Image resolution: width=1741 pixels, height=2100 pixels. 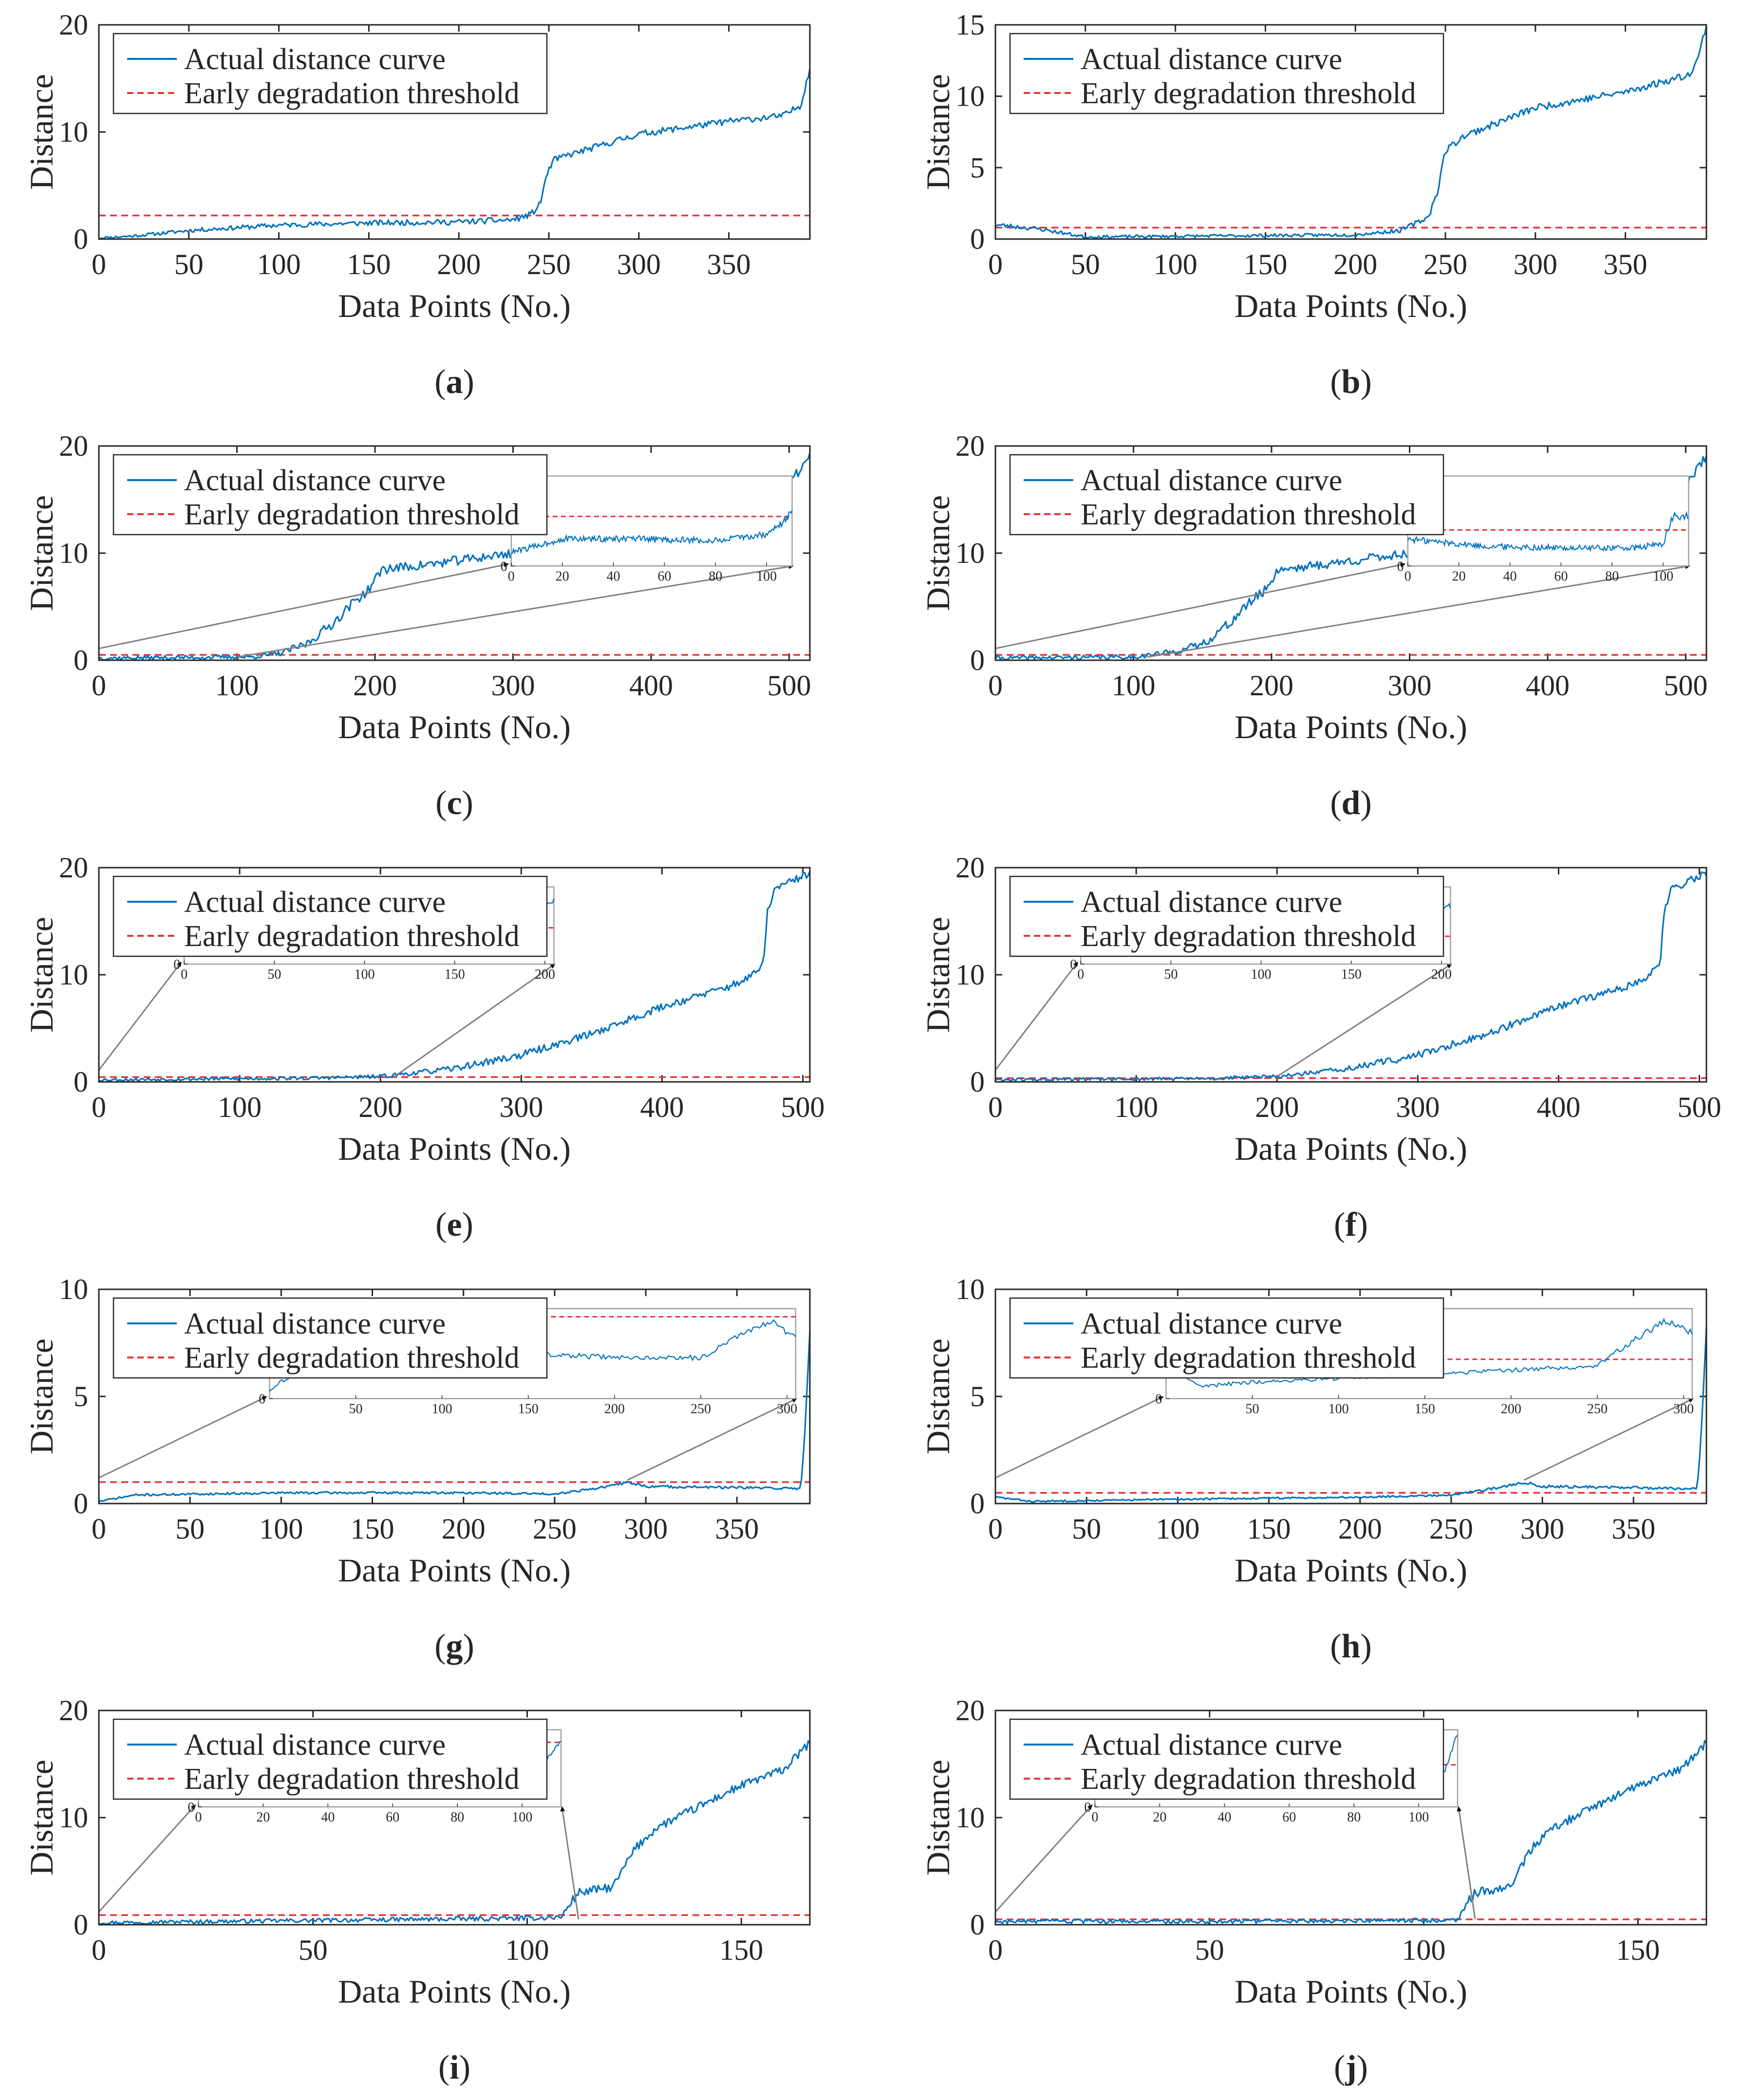 I want to click on x-tick-label: 300, so click(x=639, y=264).